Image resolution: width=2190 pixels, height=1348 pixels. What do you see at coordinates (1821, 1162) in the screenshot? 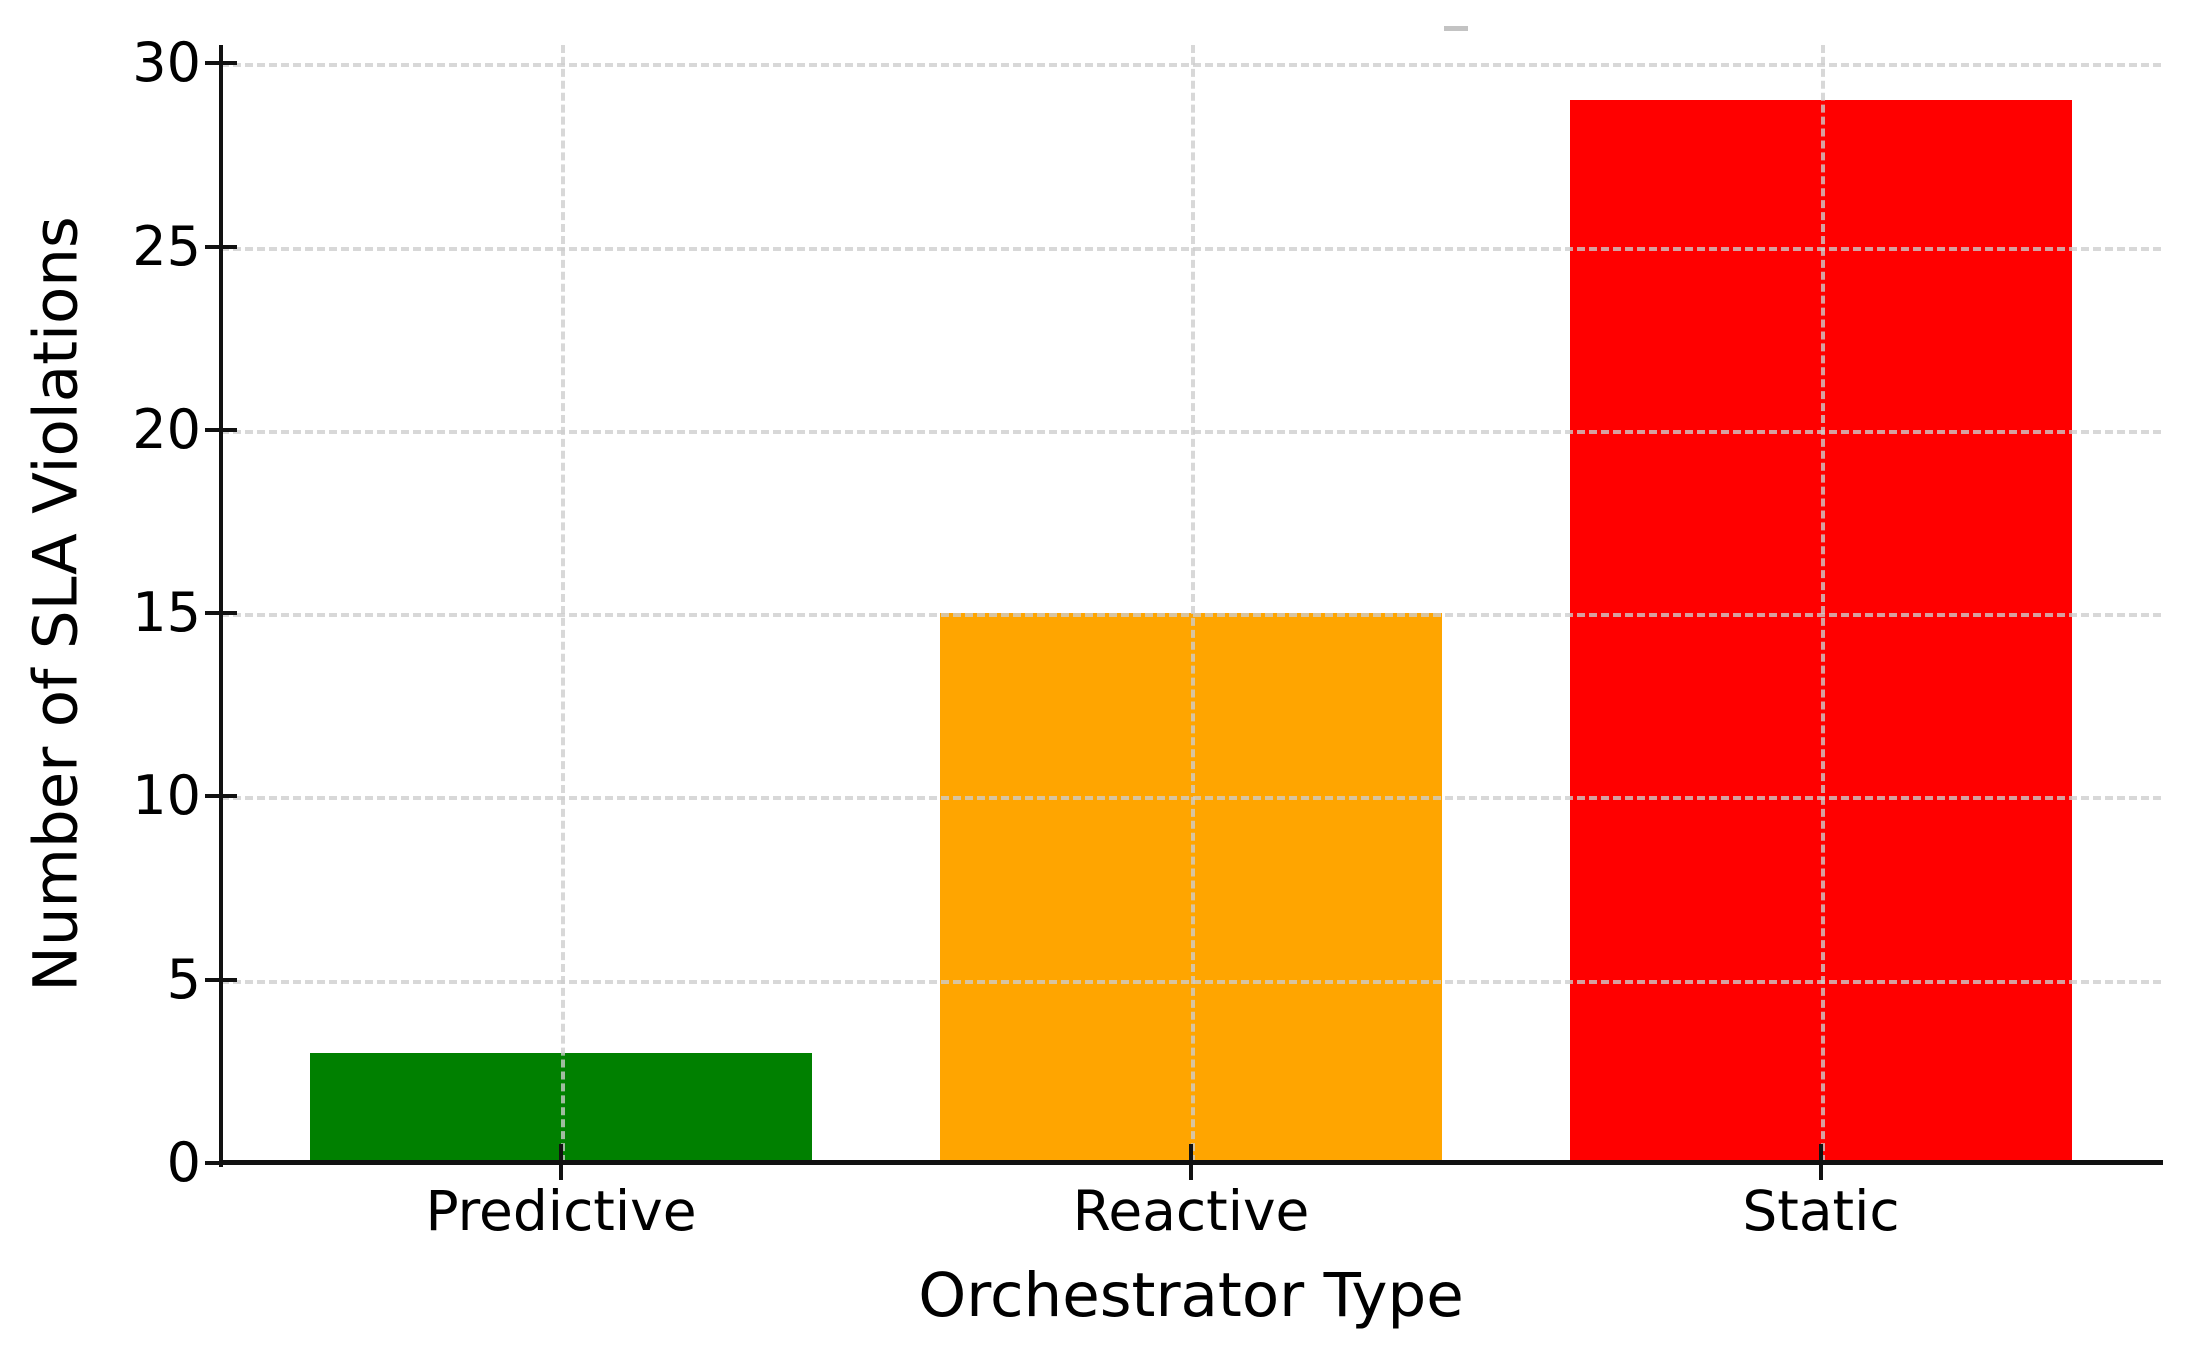
I see `x-tick-mark-static` at bounding box center [1821, 1162].